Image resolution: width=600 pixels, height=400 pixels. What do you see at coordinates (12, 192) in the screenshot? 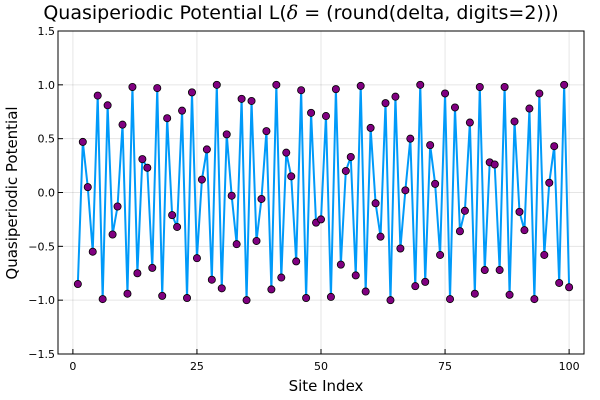
I see `y-axis-label: Quasiperiodic Potential` at bounding box center [12, 192].